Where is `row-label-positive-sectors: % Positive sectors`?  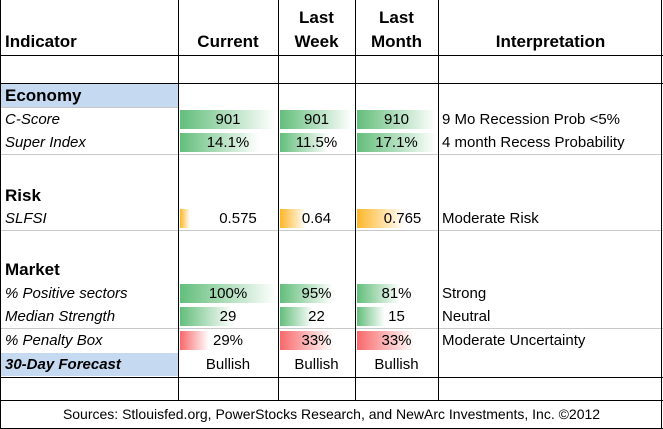 row-label-positive-sectors: % Positive sectors is located at coordinates (66, 293).